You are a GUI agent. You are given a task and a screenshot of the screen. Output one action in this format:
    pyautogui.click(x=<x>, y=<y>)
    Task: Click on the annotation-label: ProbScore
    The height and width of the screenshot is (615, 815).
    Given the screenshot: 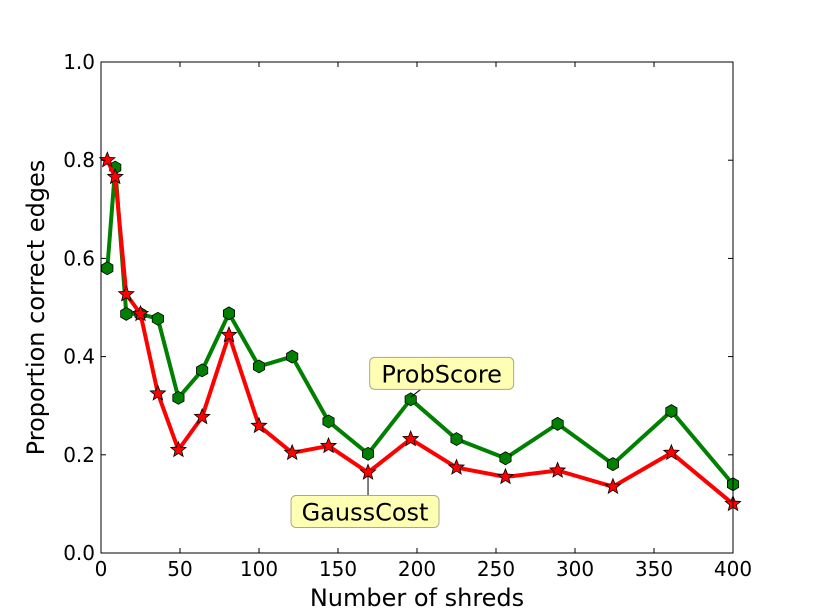 What is the action you would take?
    pyautogui.click(x=441, y=374)
    